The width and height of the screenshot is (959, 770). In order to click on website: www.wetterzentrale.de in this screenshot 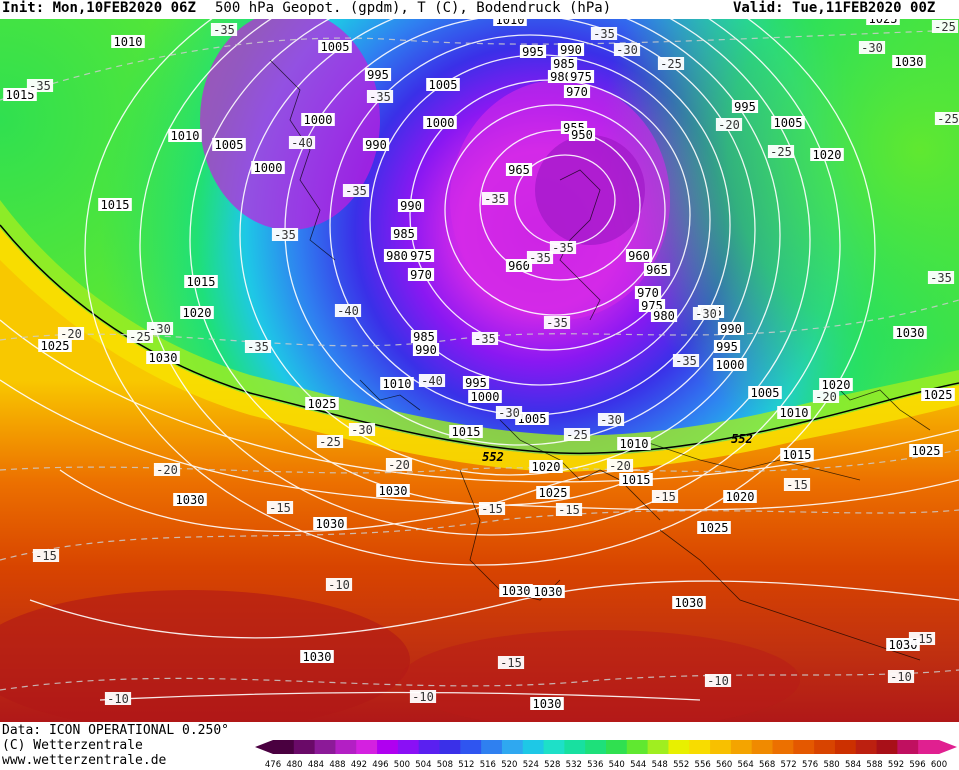, I will do `click(84, 760)`.